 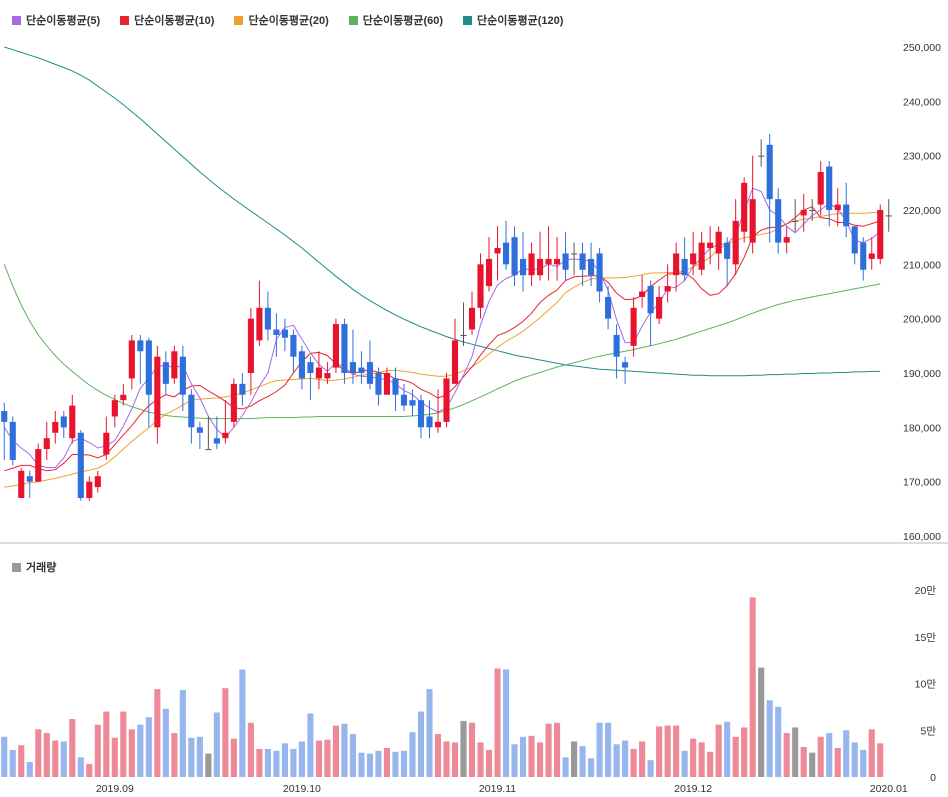 What do you see at coordinates (520, 21) in the screenshot?
I see `legend-ma120-label: 단순이동평균(120)` at bounding box center [520, 21].